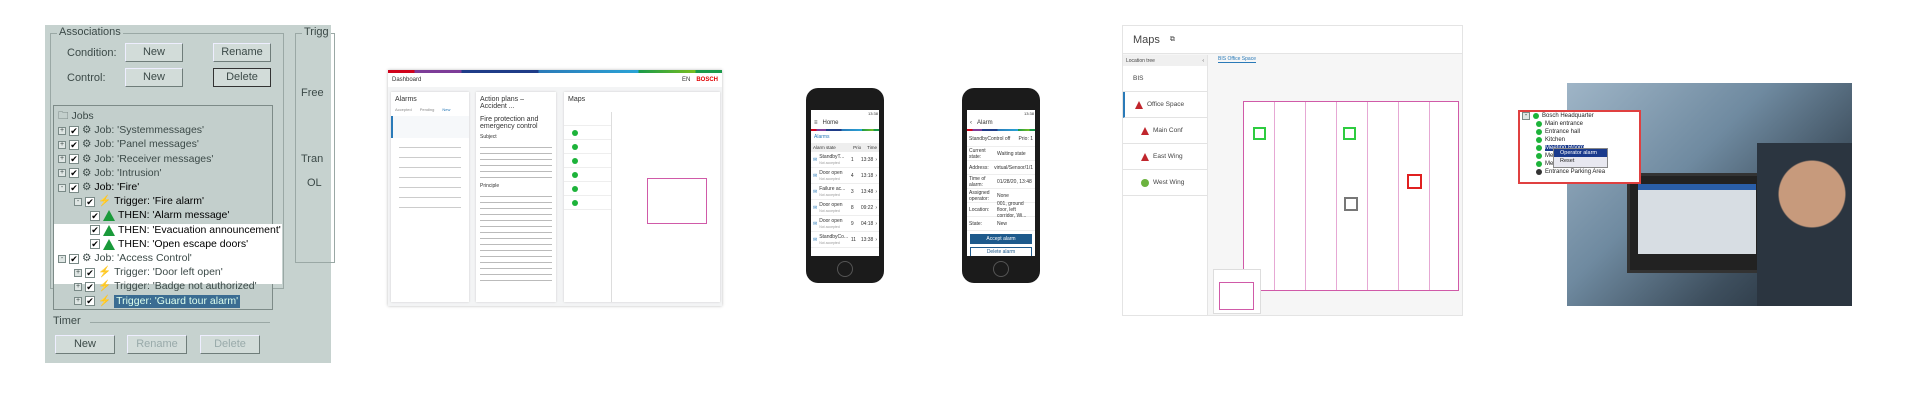 Image resolution: width=1920 pixels, height=400 pixels. What do you see at coordinates (148, 272) in the screenshot?
I see `tree-item: + ✔ ⚡ Trigger: 'Door left open'` at bounding box center [148, 272].